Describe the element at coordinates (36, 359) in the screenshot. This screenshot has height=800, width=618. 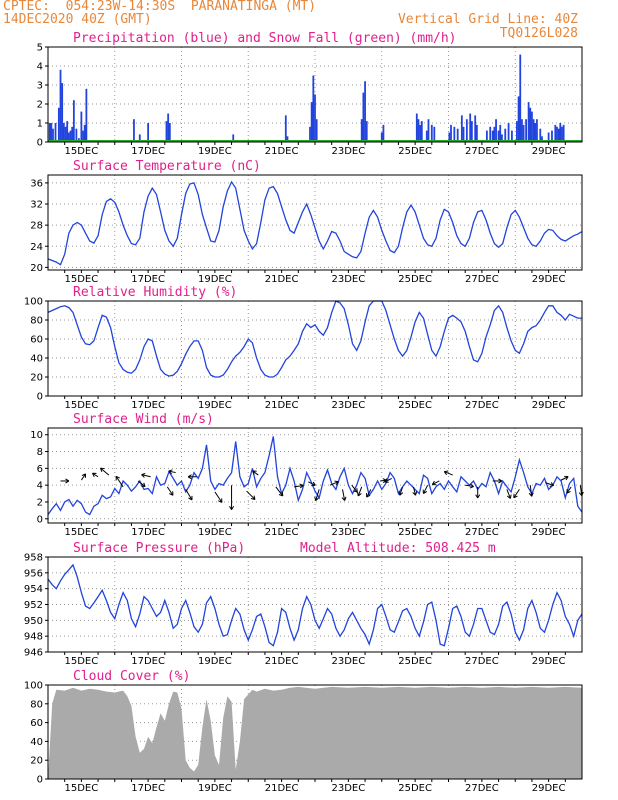
I see `rh-ytick-label: 40` at that location.